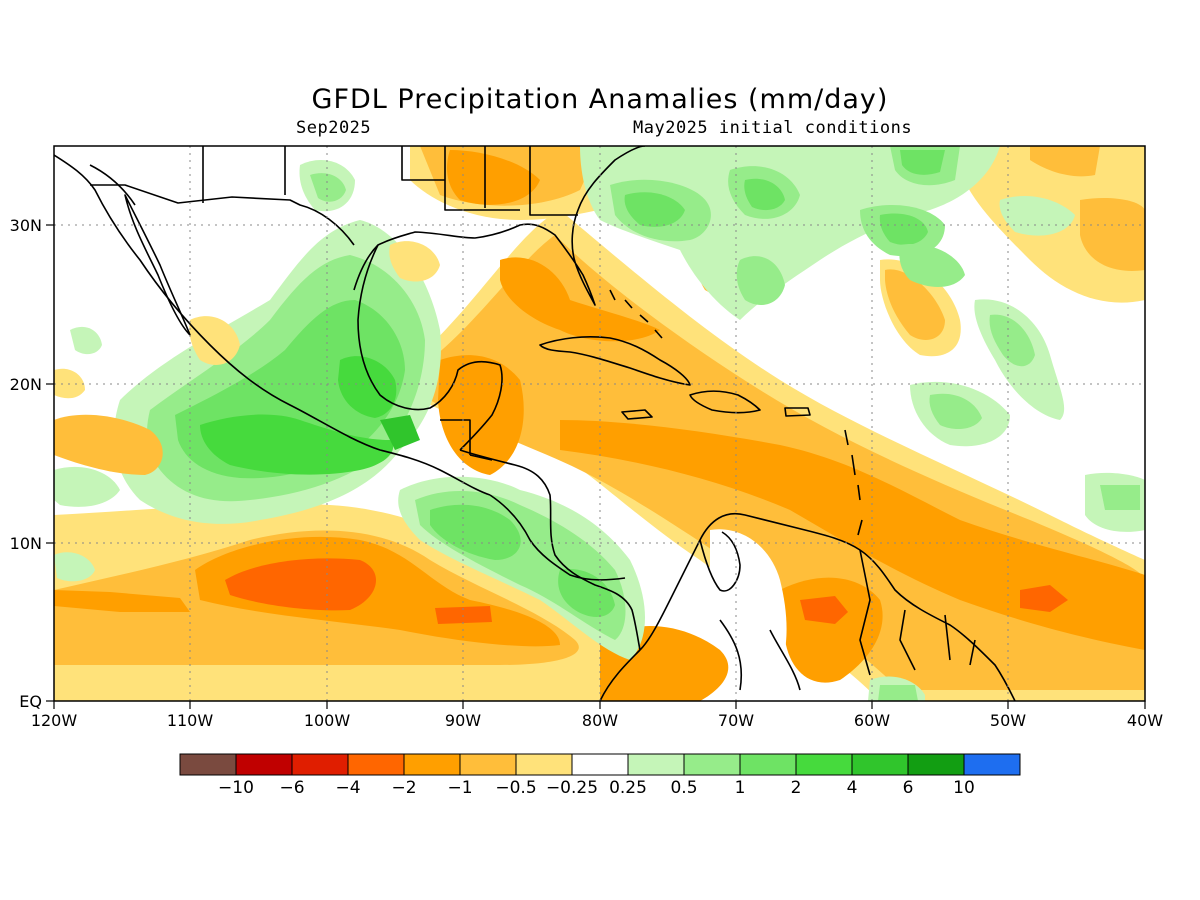 The image size is (1200, 900). I want to click on colorbar: −10 −6 −4 −2 −1 −0.5 −0.25 0.25 0.5 1 2 4 6 10, so click(600, 775).